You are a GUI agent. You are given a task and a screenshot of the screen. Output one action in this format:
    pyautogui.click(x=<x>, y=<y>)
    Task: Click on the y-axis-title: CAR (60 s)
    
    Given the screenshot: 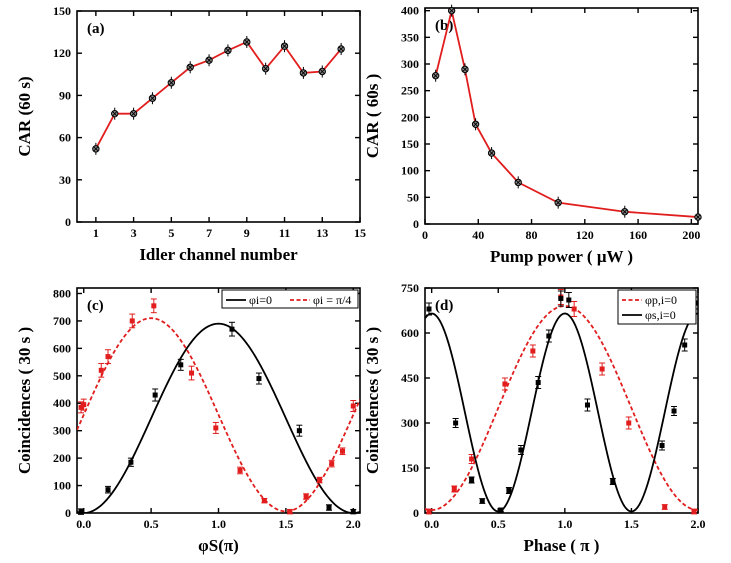 What is the action you would take?
    pyautogui.click(x=24, y=116)
    